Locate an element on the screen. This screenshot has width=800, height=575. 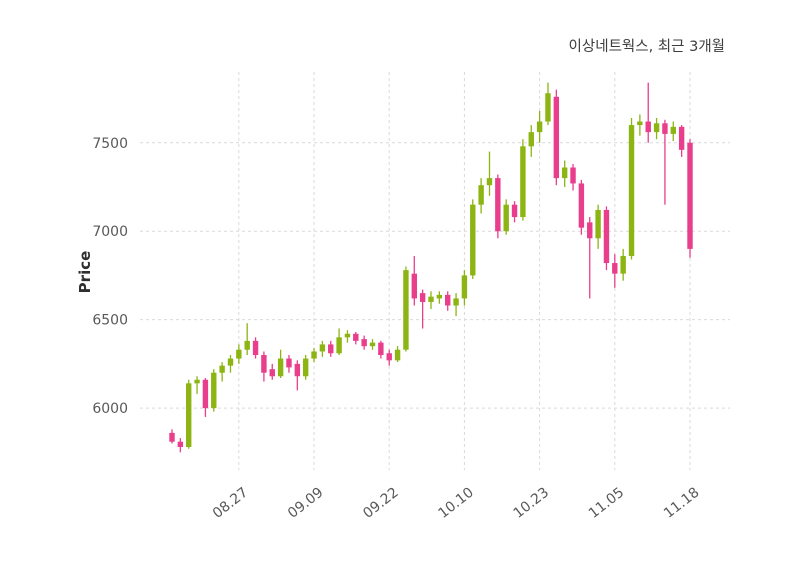
x-tick-label: 11.18 is located at coordinates (681, 503).